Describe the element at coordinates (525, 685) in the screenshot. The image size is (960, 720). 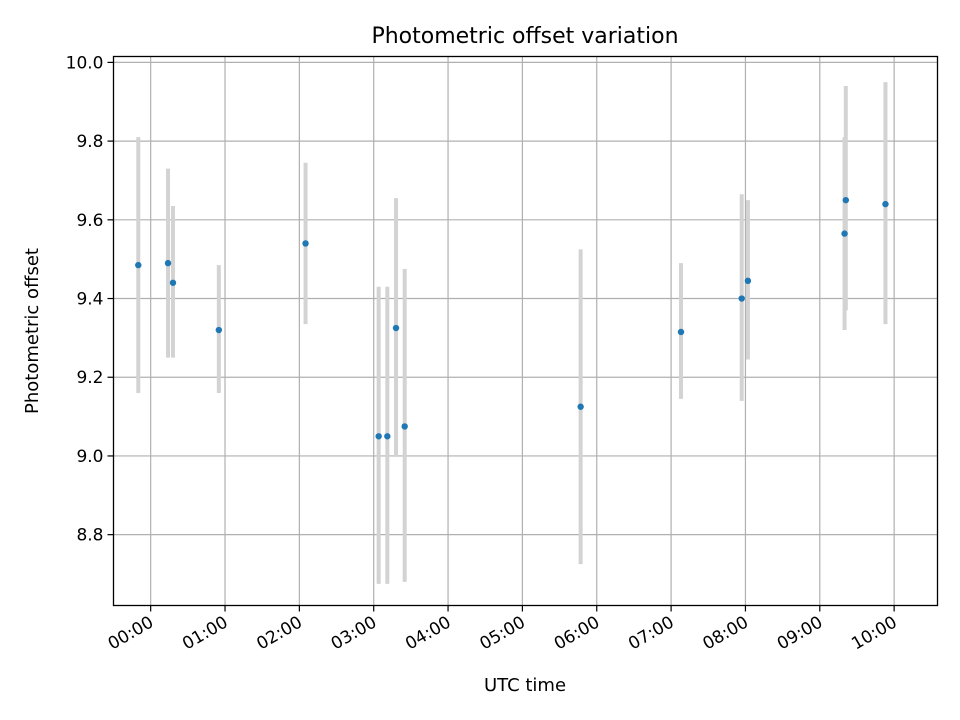
I see `x-axis-label: UTC time` at that location.